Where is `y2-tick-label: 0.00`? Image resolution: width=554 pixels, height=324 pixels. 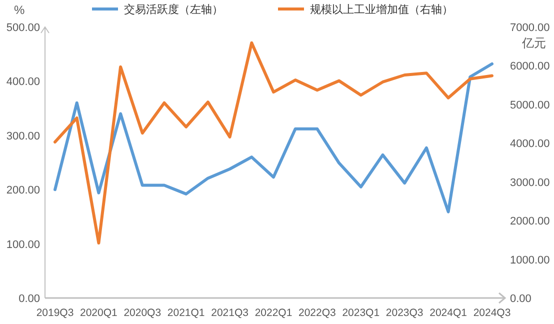 y2-tick-label: 0.00 is located at coordinates (521, 299).